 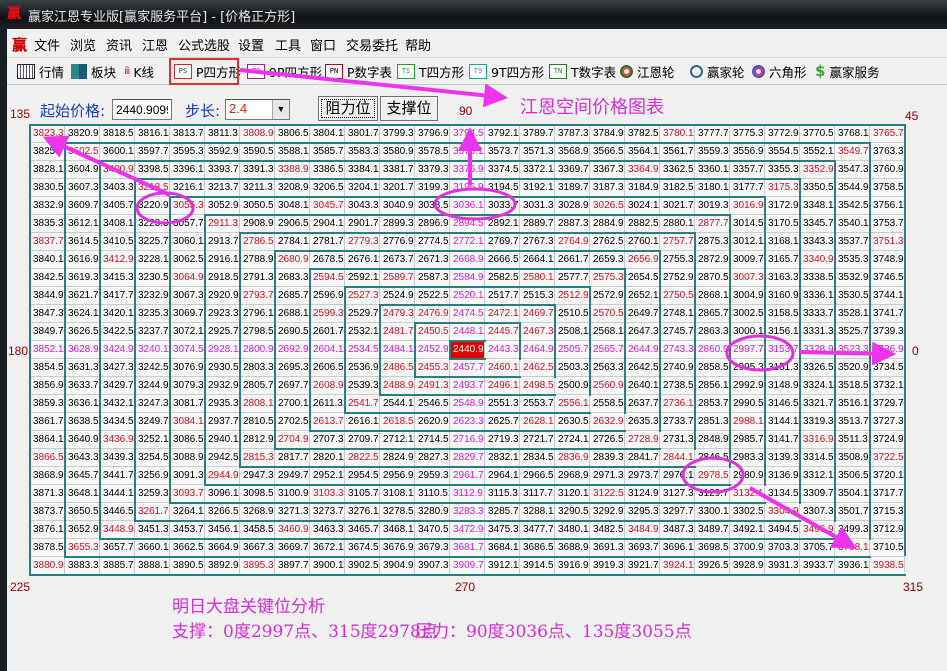 What do you see at coordinates (817, 278) in the screenshot?
I see `grid-cell: 3338.51` at bounding box center [817, 278].